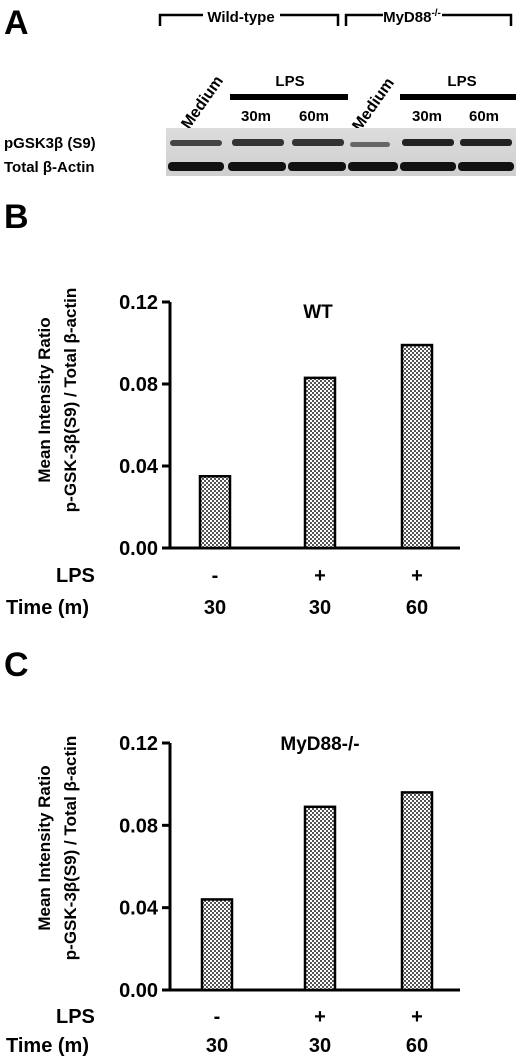 The width and height of the screenshot is (520, 1060). What do you see at coordinates (138, 549) in the screenshot?
I see `panel-b-ytick-label: 0.00` at bounding box center [138, 549].